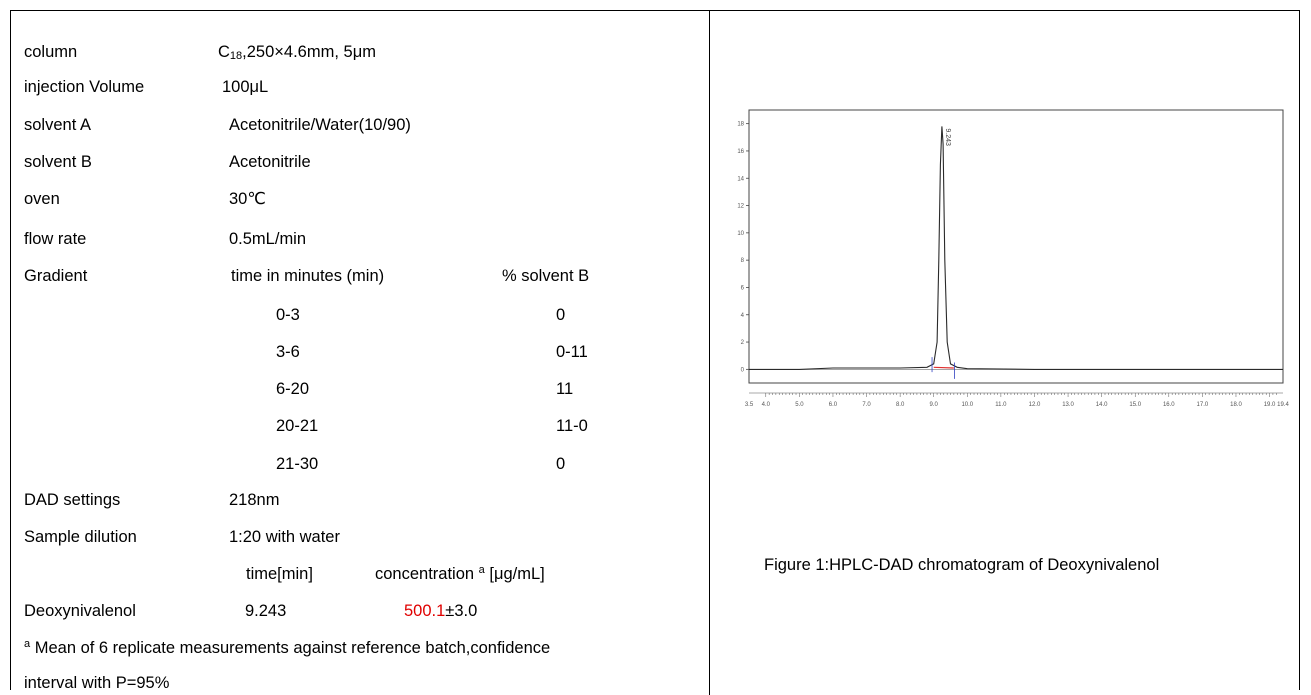  I want to click on x-tick-label: 19.0, so click(1270, 405).